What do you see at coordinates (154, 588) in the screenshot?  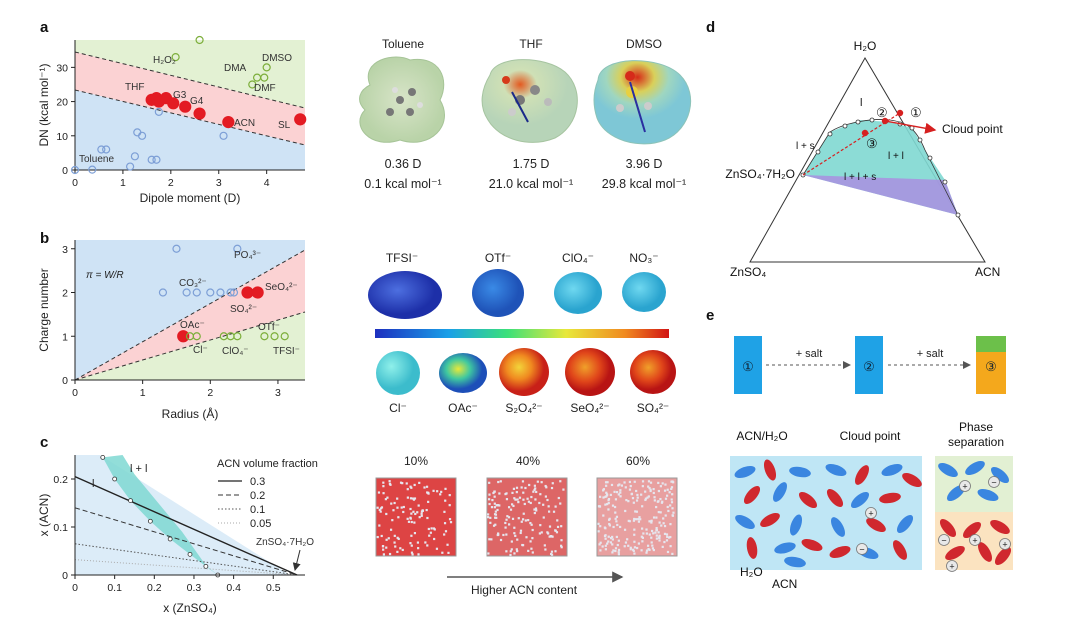 I see `x-tick-label: 0.2` at bounding box center [154, 588].